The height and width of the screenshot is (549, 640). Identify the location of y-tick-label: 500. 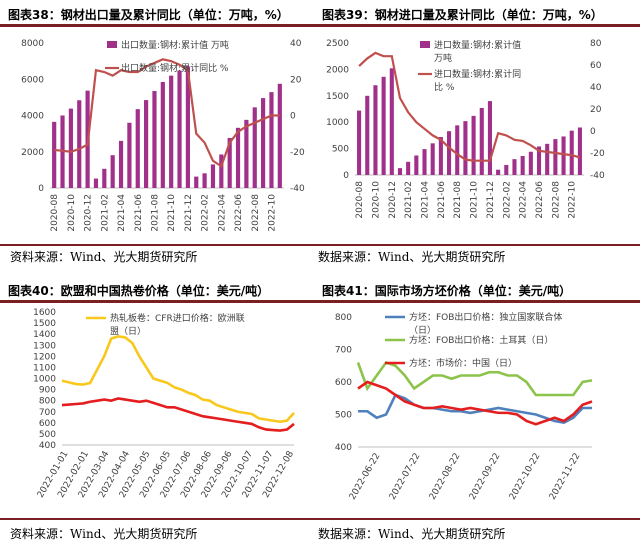
(47, 435).